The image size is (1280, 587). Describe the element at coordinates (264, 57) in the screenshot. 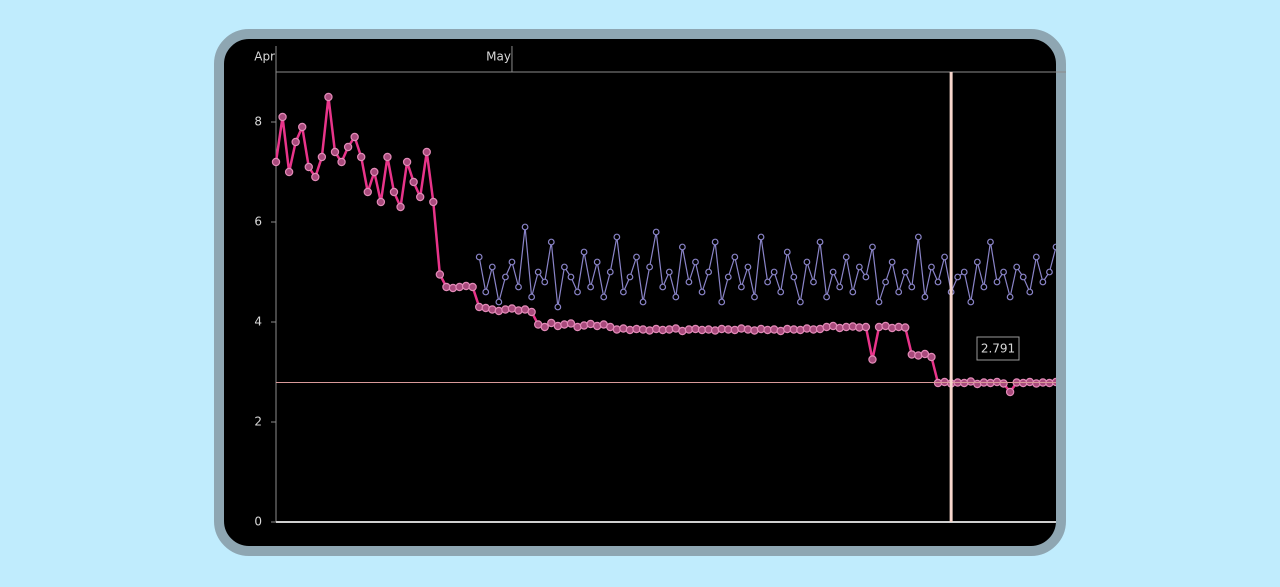

I see `x-tick-label: Apr` at that location.